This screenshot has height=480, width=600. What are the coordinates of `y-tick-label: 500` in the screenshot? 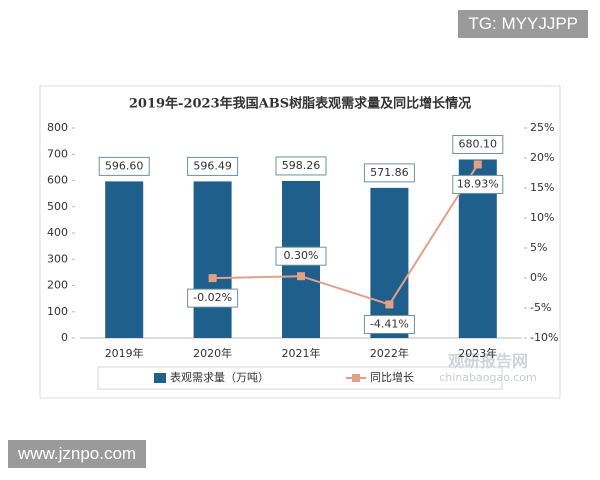 It's located at (57, 206).